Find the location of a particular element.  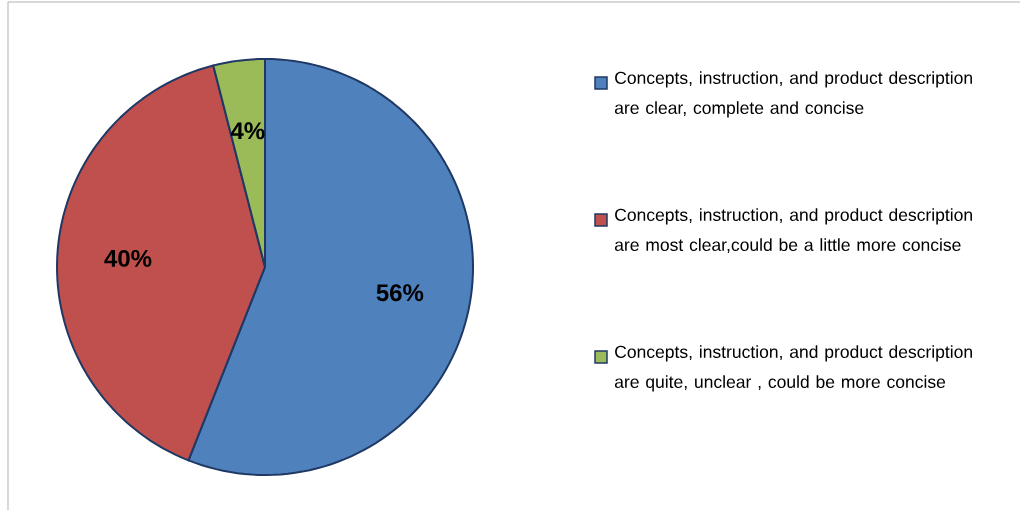

data-label: 40% is located at coordinates (128, 258).